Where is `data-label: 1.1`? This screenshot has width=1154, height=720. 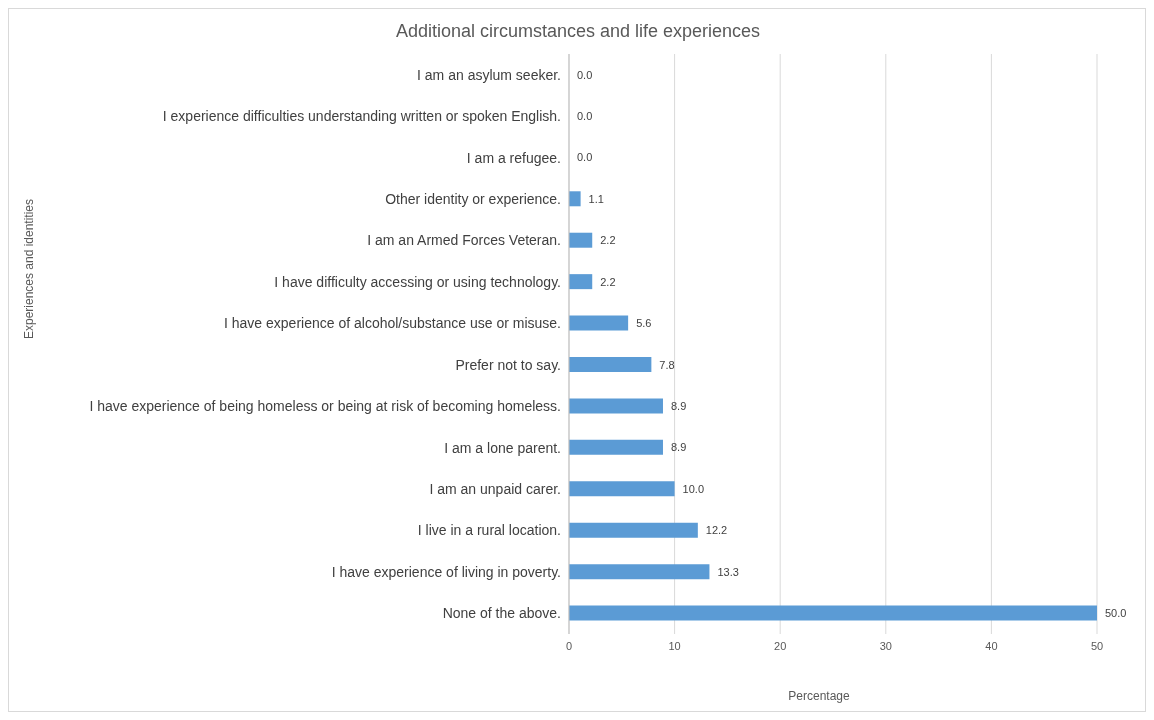
data-label: 1.1 is located at coordinates (596, 198).